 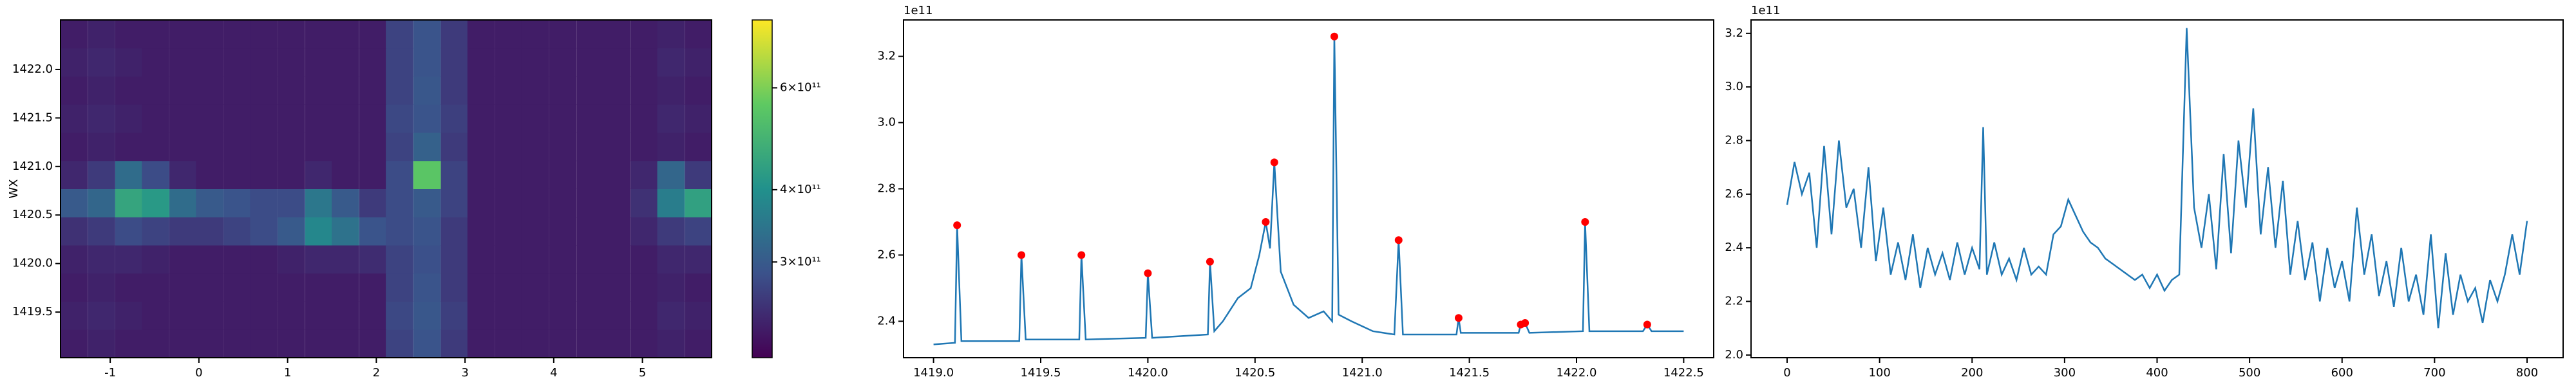 I want to click on colorbar-tick-label: 4×10¹¹, so click(x=801, y=189).